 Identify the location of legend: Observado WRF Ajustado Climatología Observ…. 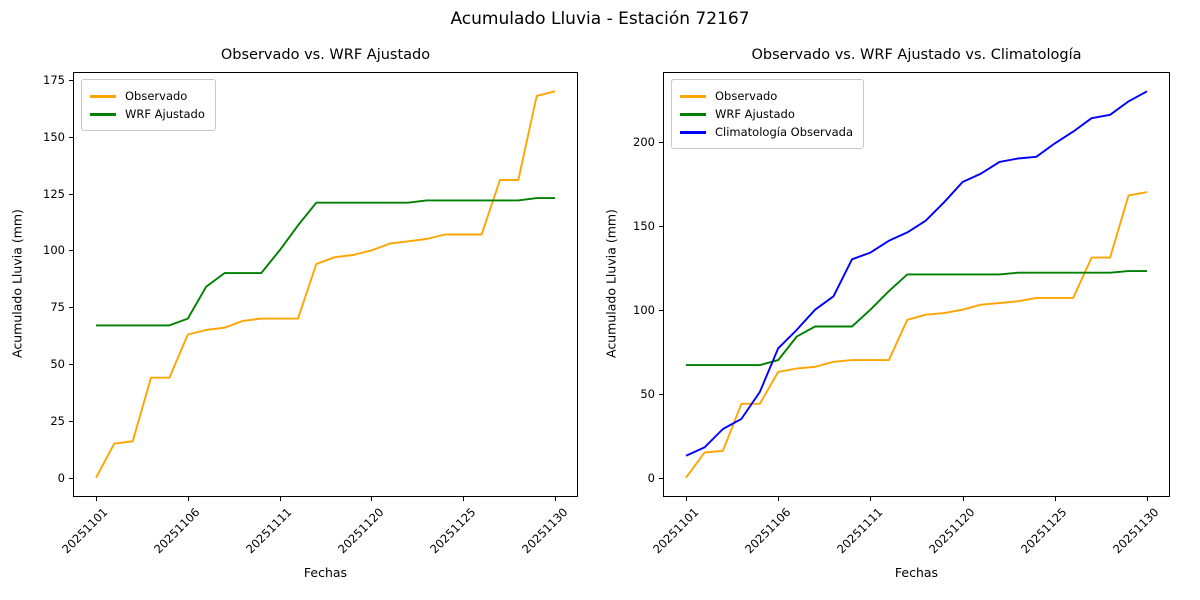
(767, 114).